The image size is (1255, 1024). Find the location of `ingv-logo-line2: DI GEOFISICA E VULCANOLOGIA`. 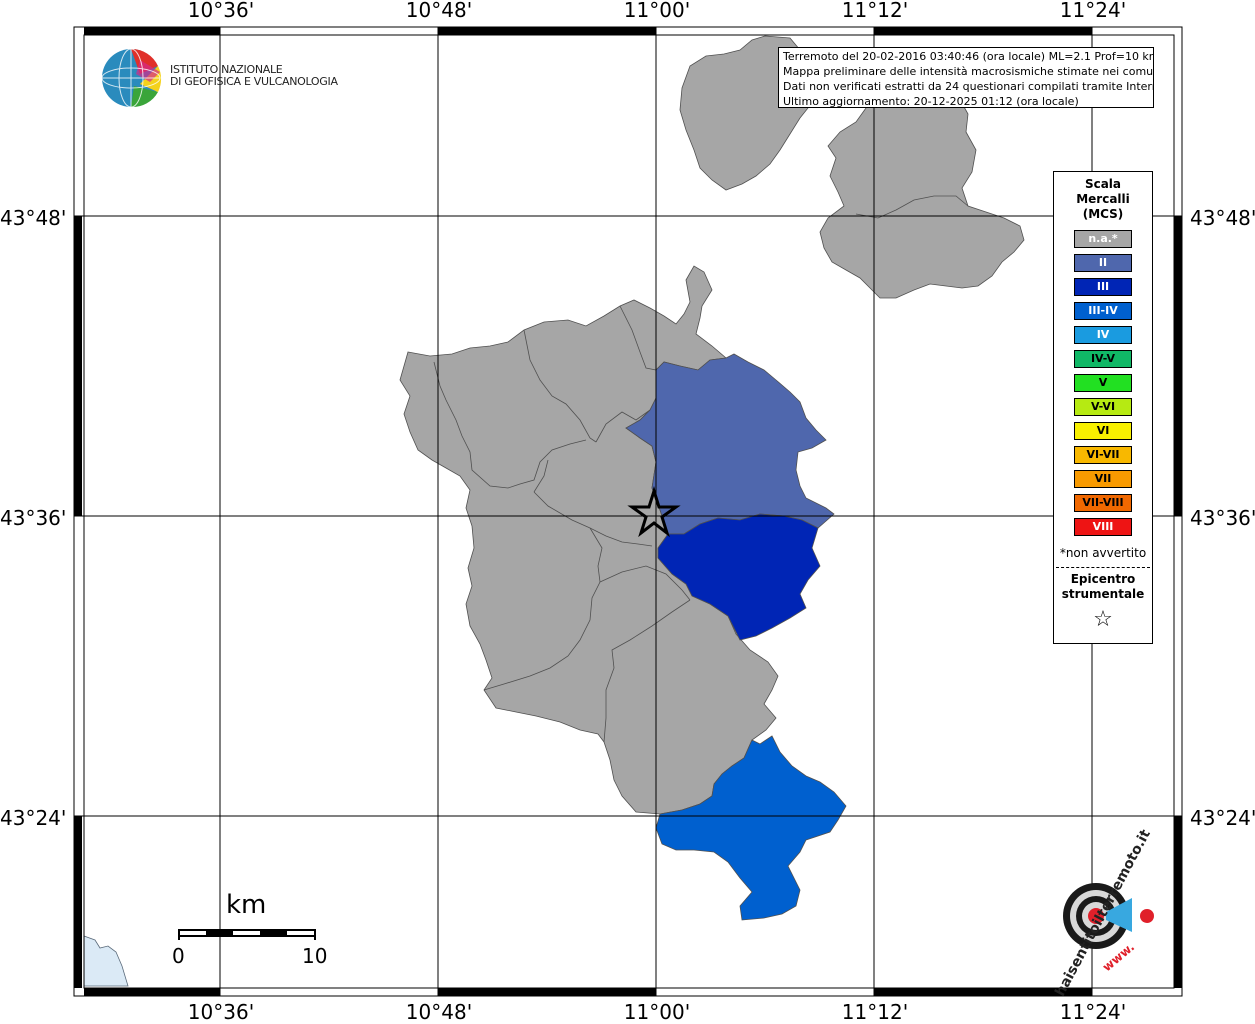

ingv-logo-line2: DI GEOFISICA E VULCANOLOGIA is located at coordinates (254, 81).